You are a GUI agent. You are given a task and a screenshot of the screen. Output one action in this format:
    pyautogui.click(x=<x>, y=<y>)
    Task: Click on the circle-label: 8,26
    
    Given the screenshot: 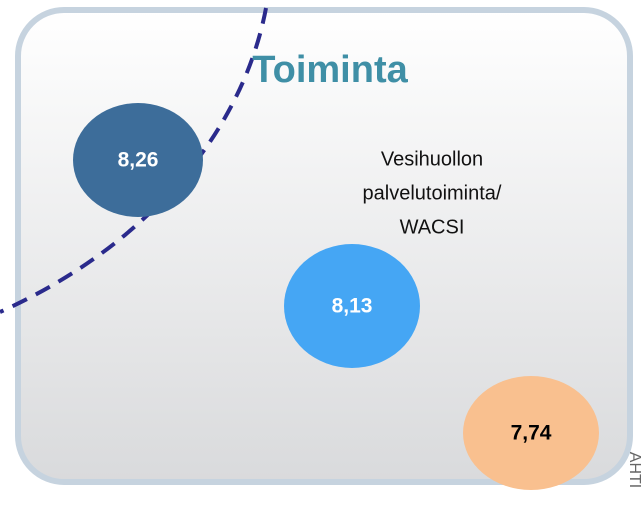 What is the action you would take?
    pyautogui.click(x=138, y=160)
    